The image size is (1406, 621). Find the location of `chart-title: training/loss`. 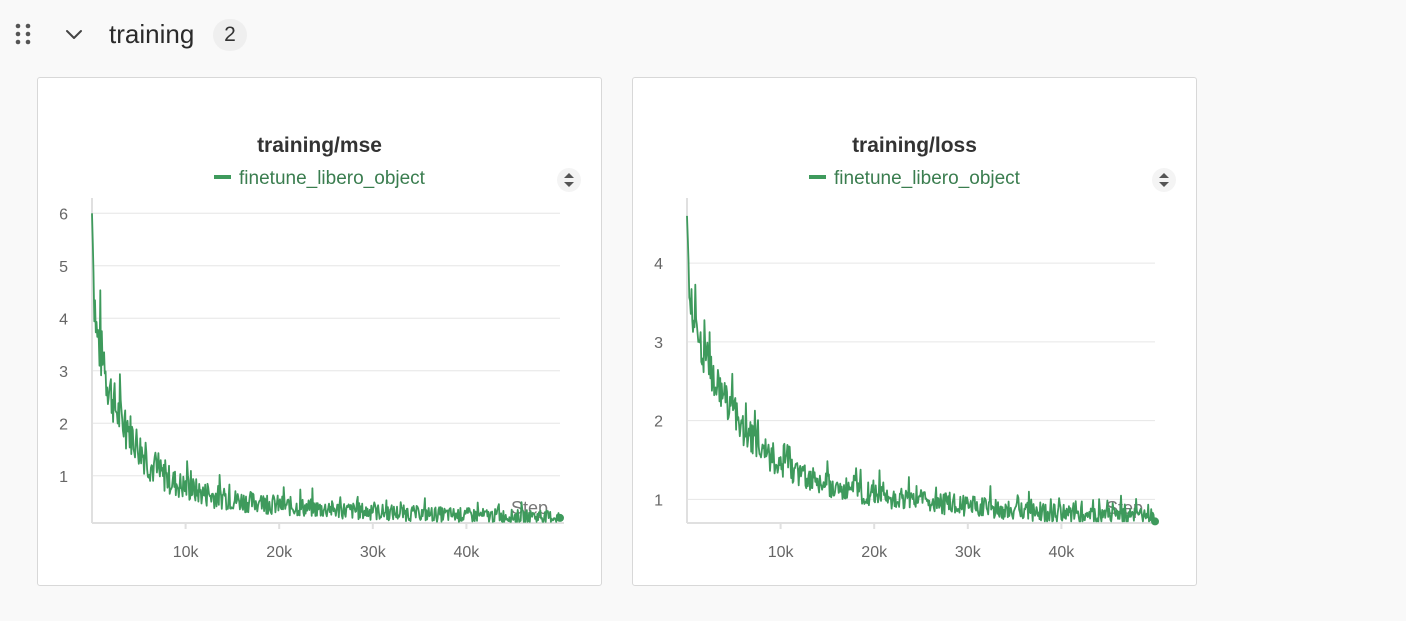

chart-title: training/loss is located at coordinates (914, 145).